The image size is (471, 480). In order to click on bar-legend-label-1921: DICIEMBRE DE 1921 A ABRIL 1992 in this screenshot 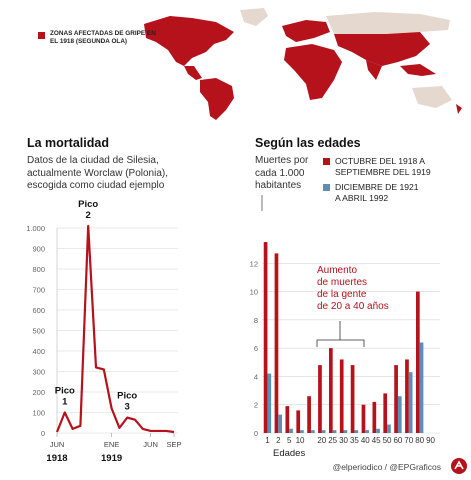, I will do `click(377, 192)`.